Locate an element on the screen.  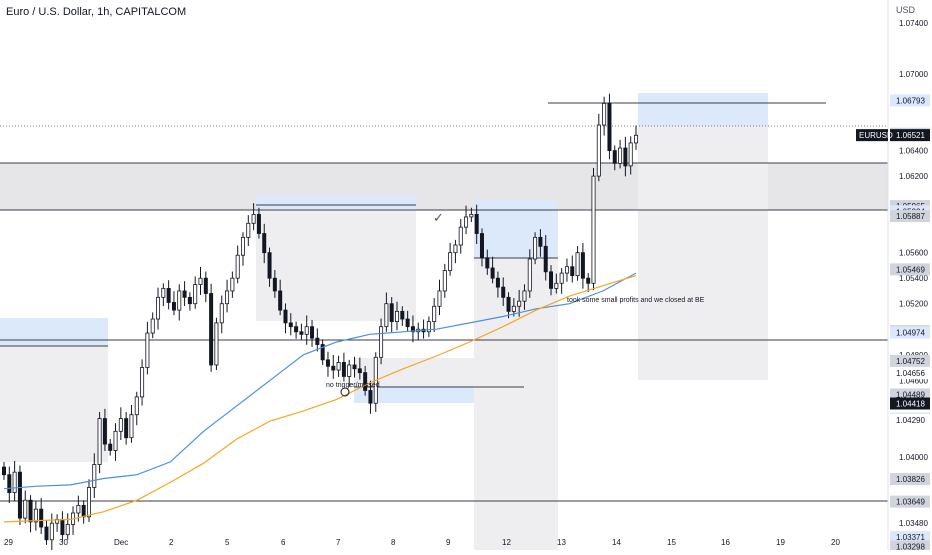
x-tick-label: 14 is located at coordinates (616, 542).